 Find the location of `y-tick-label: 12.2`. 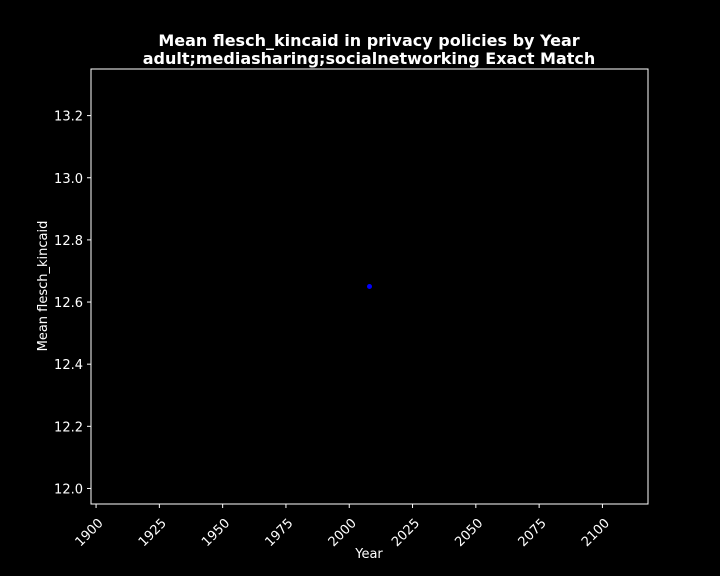

y-tick-label: 12.2 is located at coordinates (68, 427).